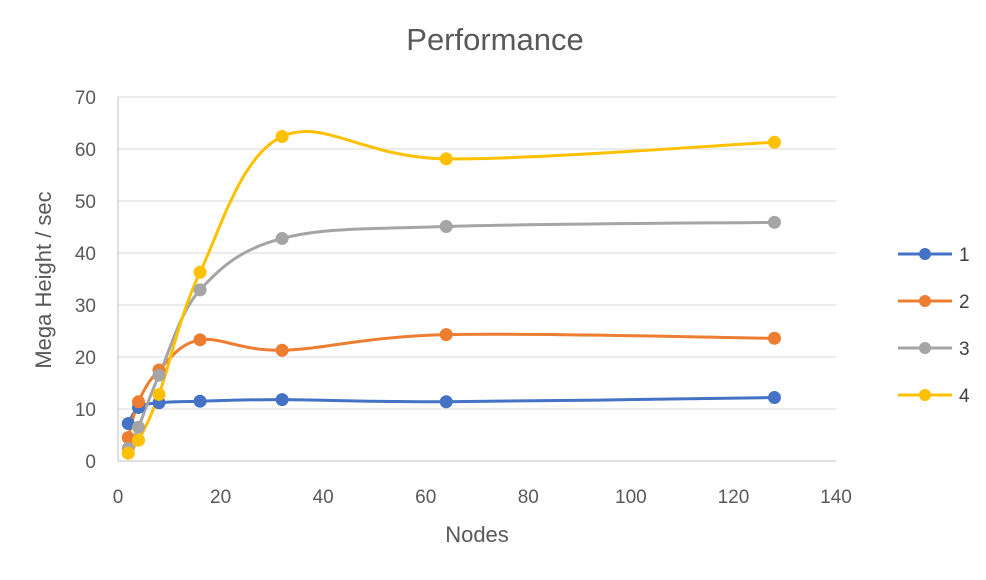  I want to click on x-tick-label: 60, so click(425, 497).